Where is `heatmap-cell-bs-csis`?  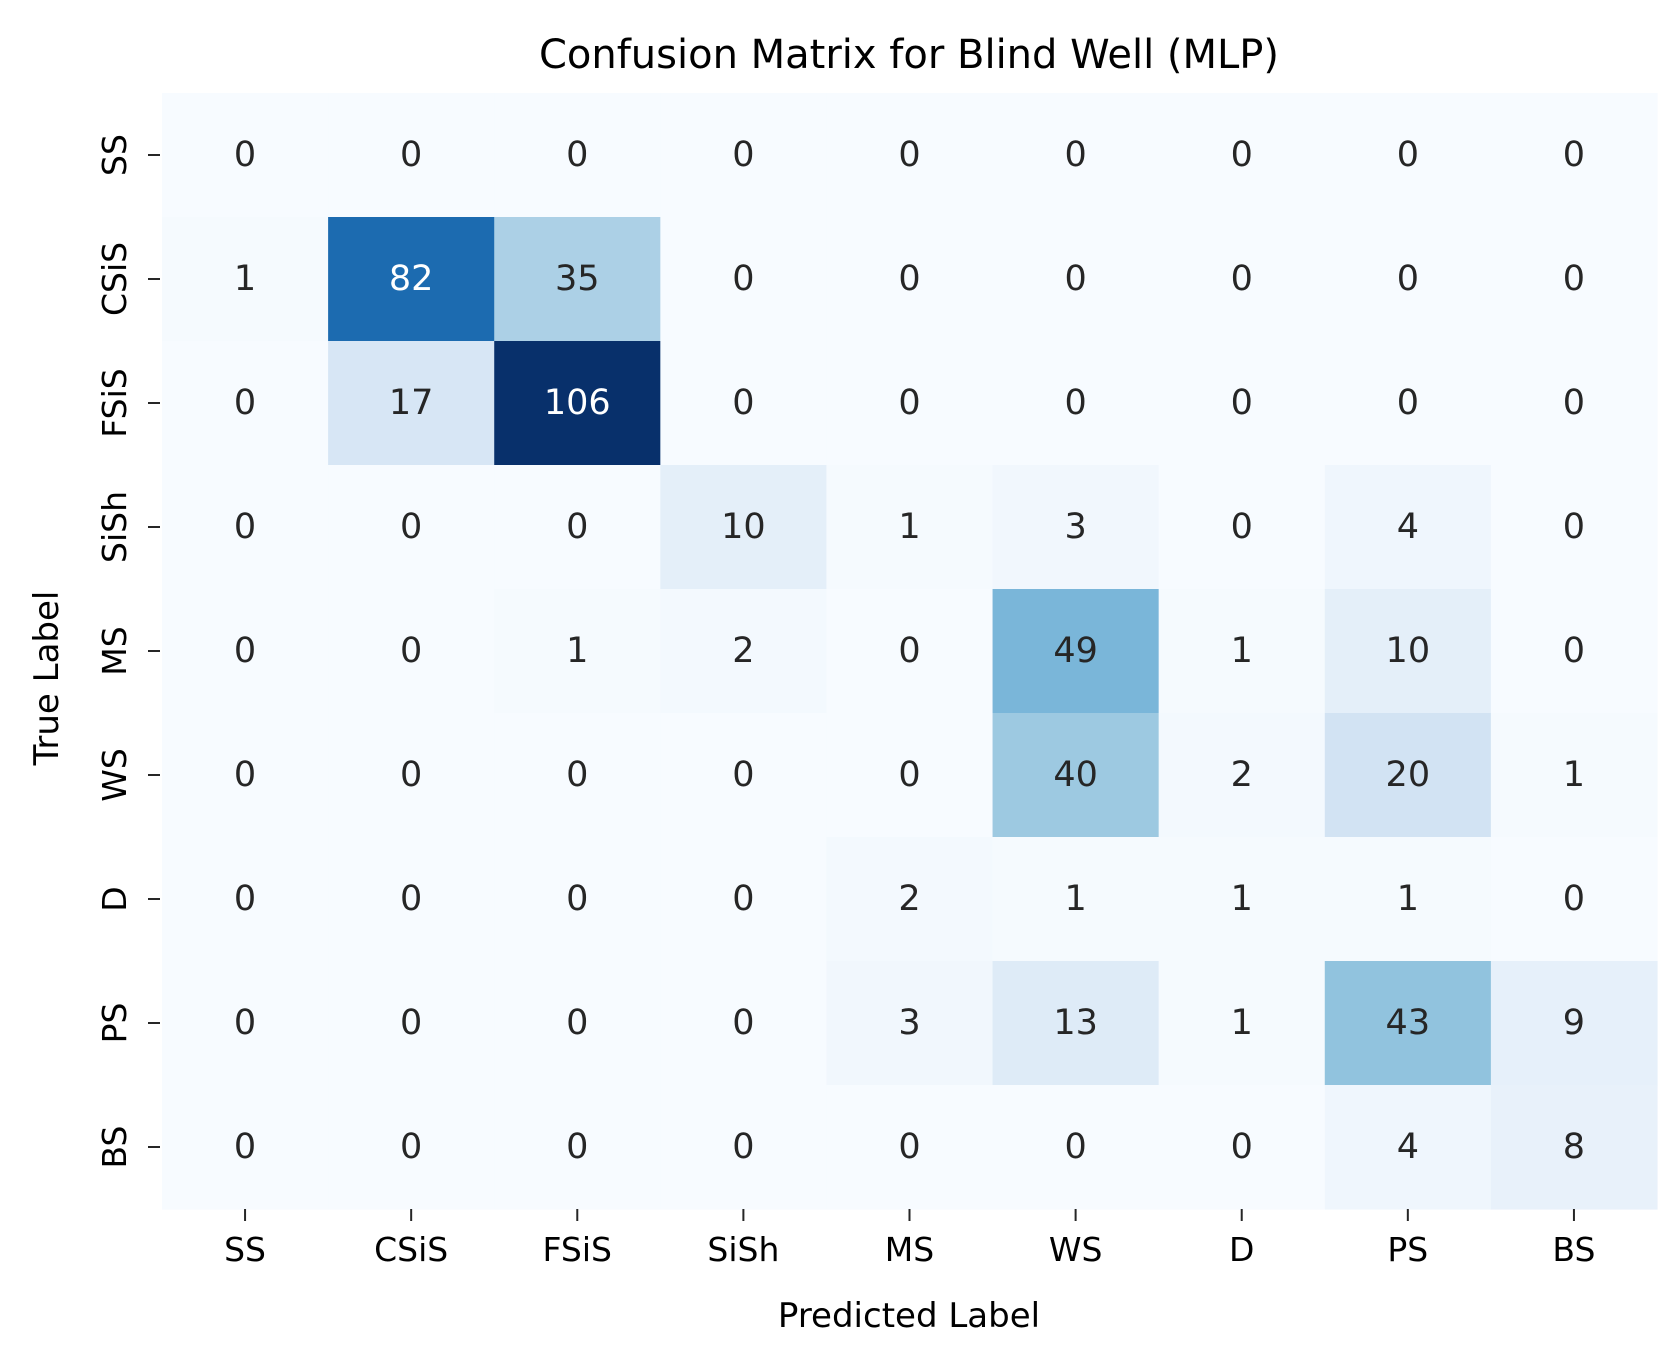 heatmap-cell-bs-csis is located at coordinates (411, 1147).